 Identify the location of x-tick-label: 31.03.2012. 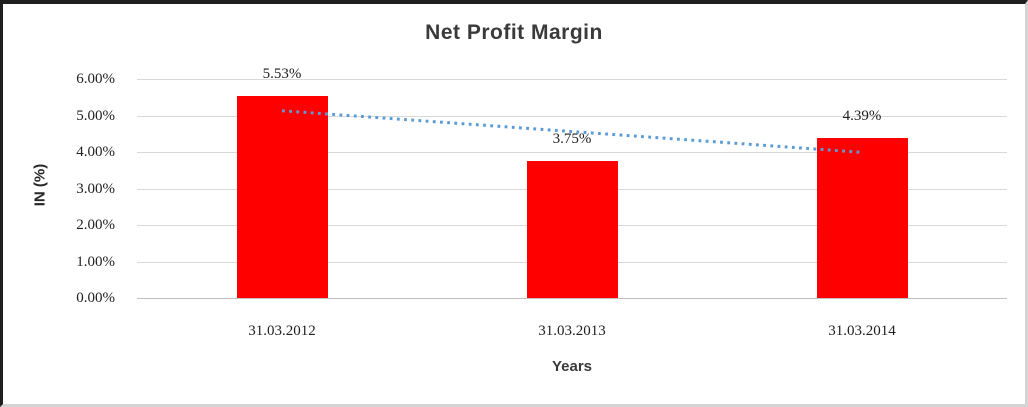
(282, 331).